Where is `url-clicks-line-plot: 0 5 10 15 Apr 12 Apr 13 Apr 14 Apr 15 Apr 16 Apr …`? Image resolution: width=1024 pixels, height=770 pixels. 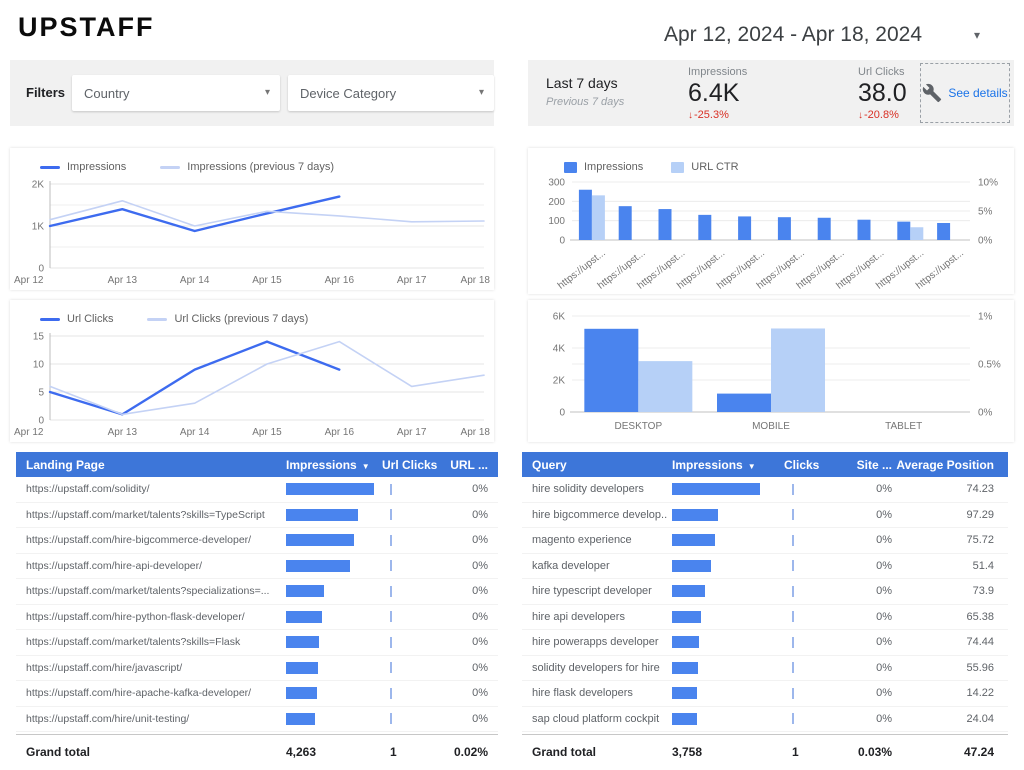
url-clicks-line-plot: 0 5 10 15 Apr 12 Apr 13 Apr 14 Apr 15 Apr 16 Apr … is located at coordinates (252, 384).